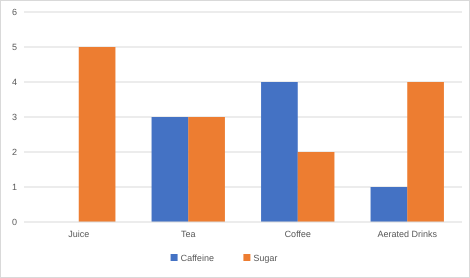 The width and height of the screenshot is (470, 278). I want to click on y-tick-label: 2, so click(14, 152).